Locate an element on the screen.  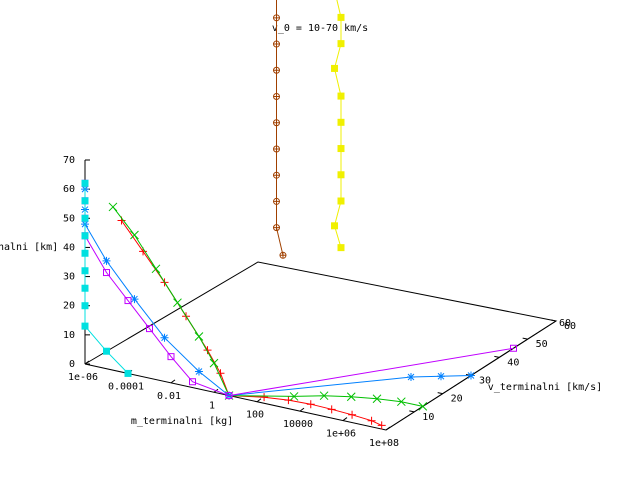
x-tick-label: 1 is located at coordinates (212, 405).